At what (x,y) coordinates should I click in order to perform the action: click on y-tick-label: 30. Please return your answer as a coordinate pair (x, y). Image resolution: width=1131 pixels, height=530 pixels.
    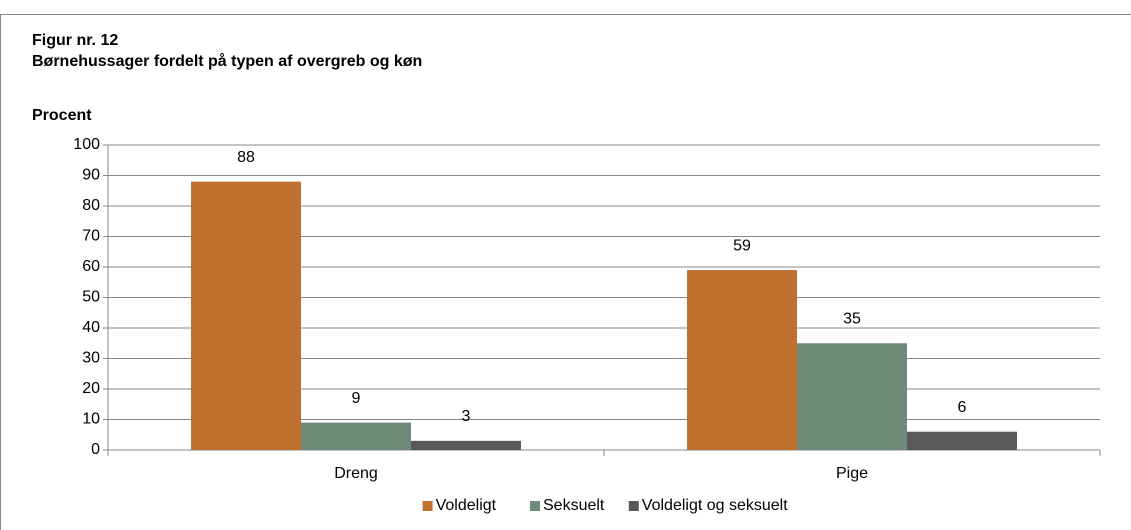
    Looking at the image, I should click on (91, 358).